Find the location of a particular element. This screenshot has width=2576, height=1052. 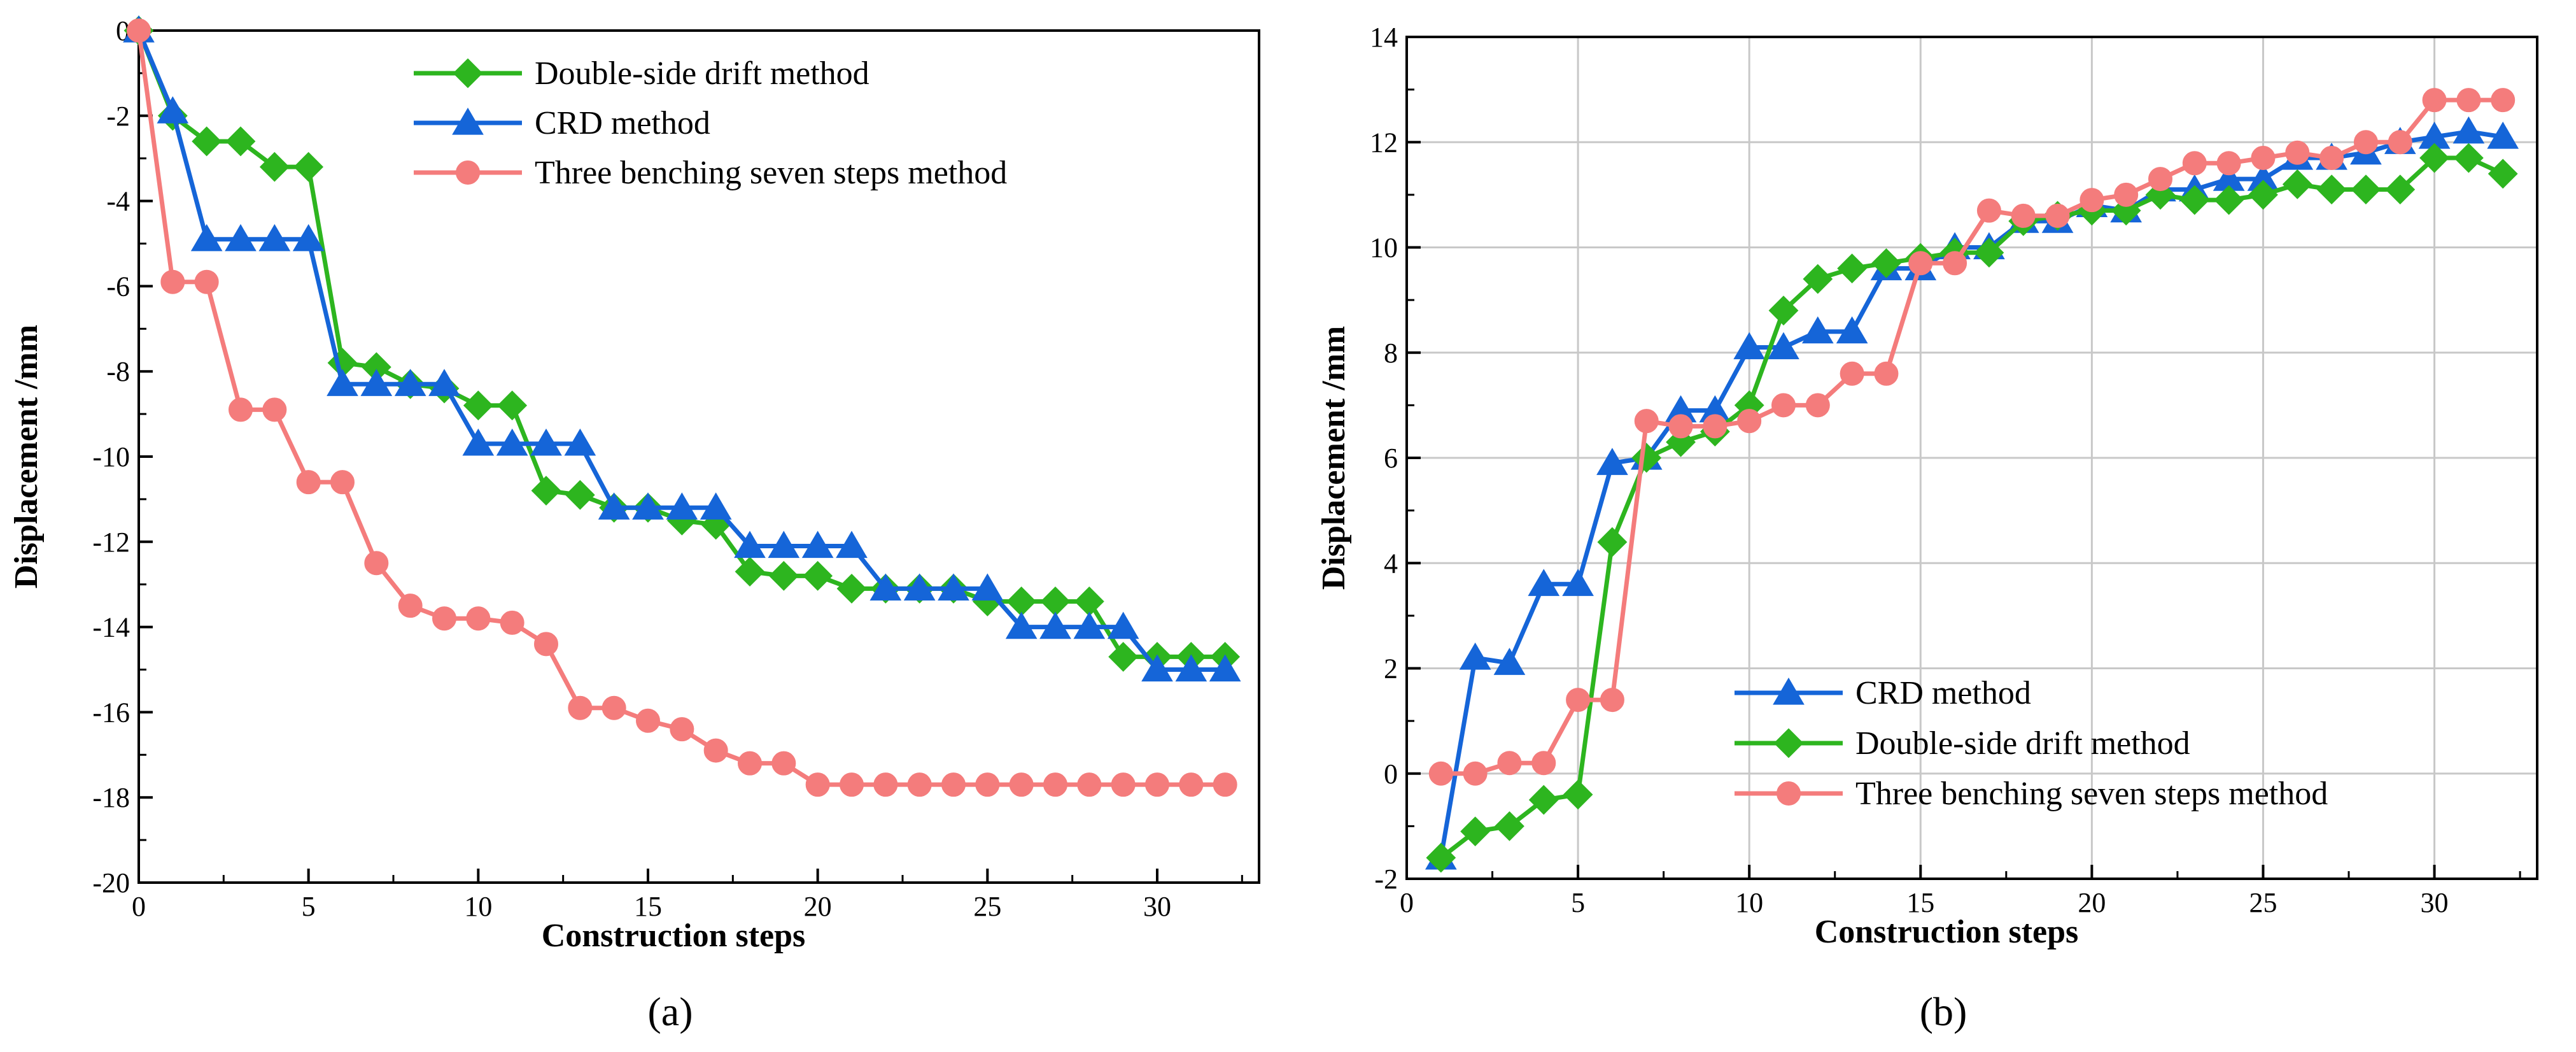

y-tick-label: -20 is located at coordinates (111, 883).